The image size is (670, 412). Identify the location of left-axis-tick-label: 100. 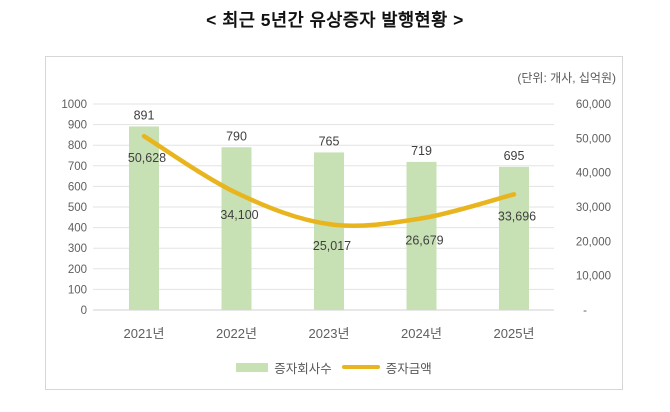
(77, 290).